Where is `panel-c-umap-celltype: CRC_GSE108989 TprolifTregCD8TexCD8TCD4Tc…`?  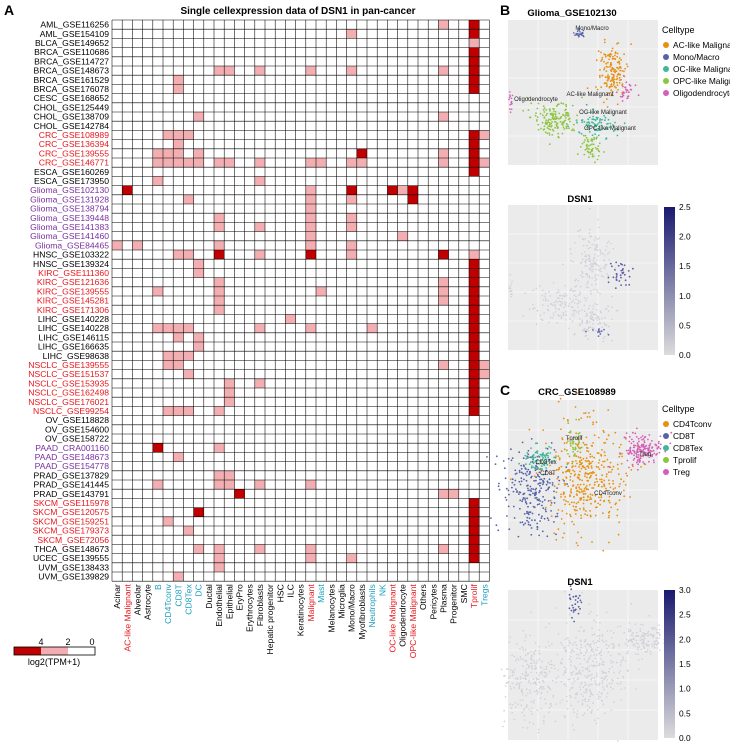
panel-c-umap-celltype: CRC_GSE108989 TprolifTregCD8TexCD8TCD4Tc… is located at coordinates (579, 469).